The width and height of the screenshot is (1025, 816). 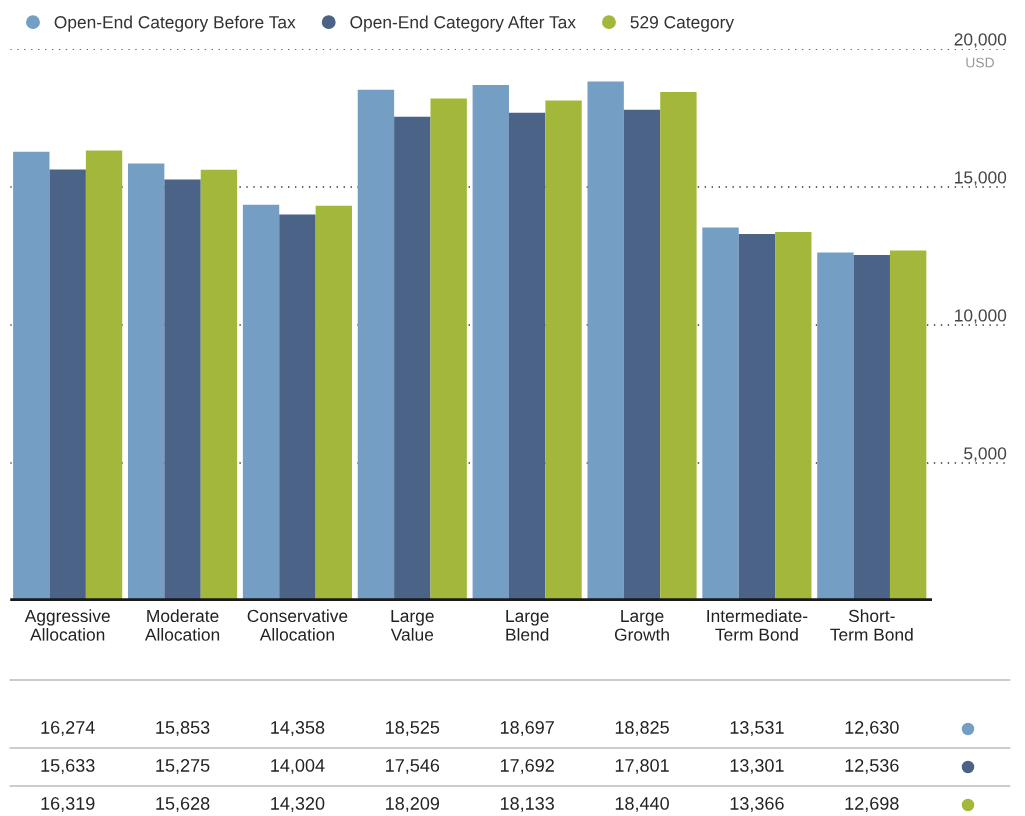 I want to click on y-tick-label: 10,000, so click(x=981, y=316).